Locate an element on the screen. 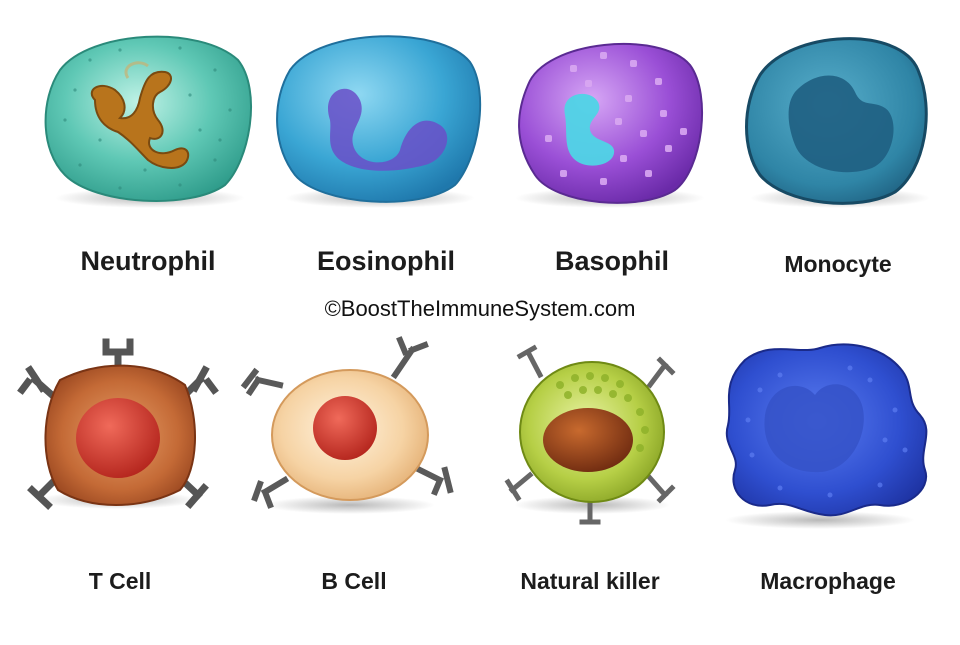 The image size is (960, 645). macrophage-cell is located at coordinates (826, 436).